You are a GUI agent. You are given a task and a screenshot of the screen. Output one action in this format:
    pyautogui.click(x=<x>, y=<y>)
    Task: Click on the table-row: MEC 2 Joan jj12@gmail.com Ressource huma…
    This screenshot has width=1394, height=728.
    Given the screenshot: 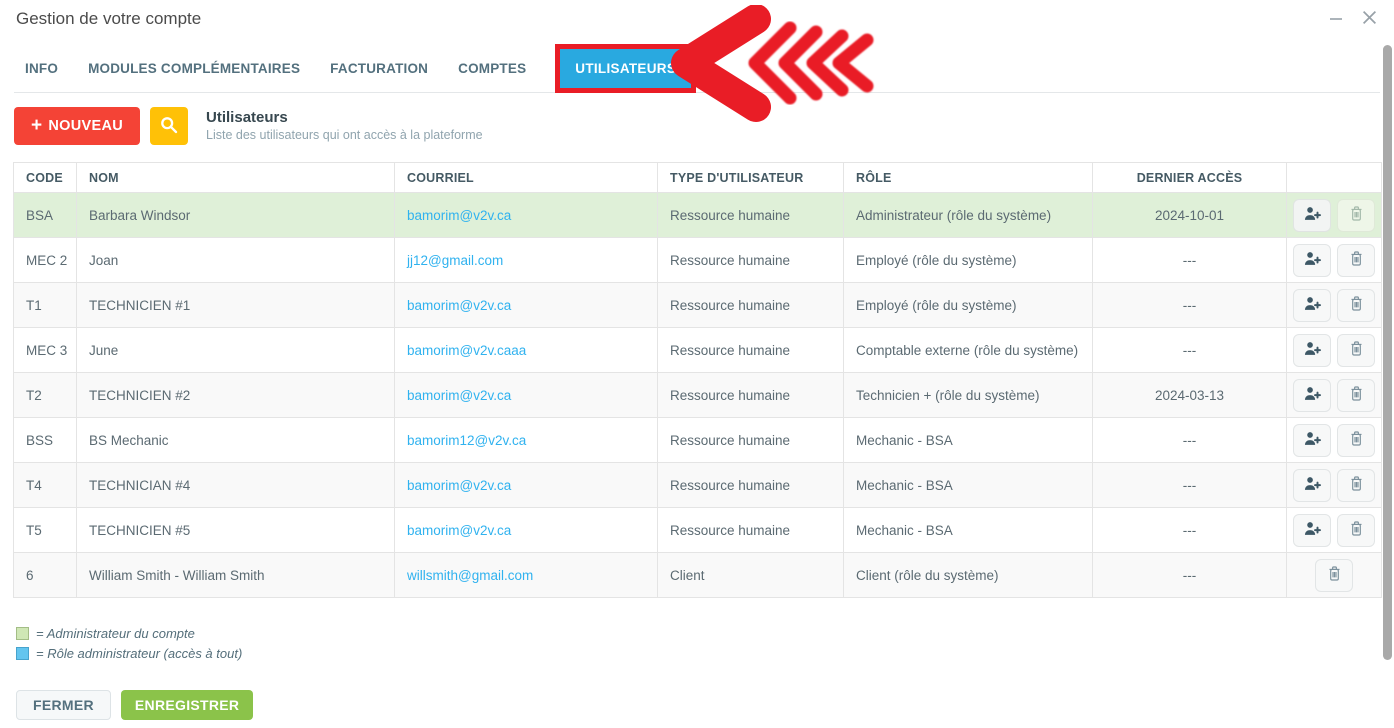 What is the action you would take?
    pyautogui.click(x=697, y=260)
    